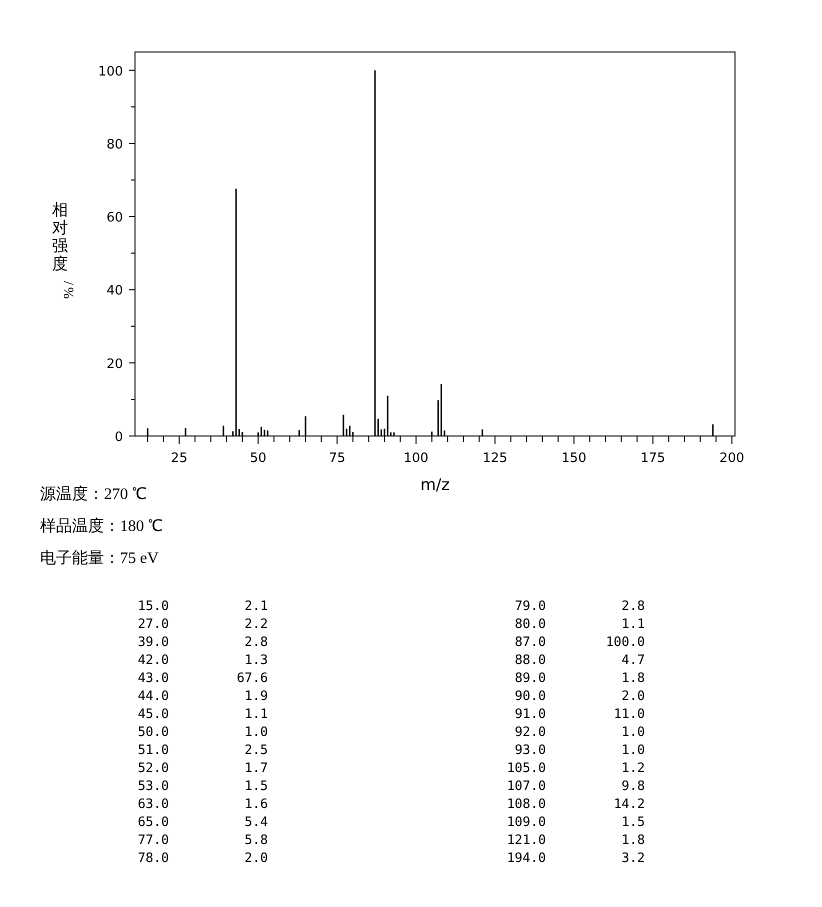  Describe the element at coordinates (629, 714) in the screenshot. I see `text: 11.0` at that location.